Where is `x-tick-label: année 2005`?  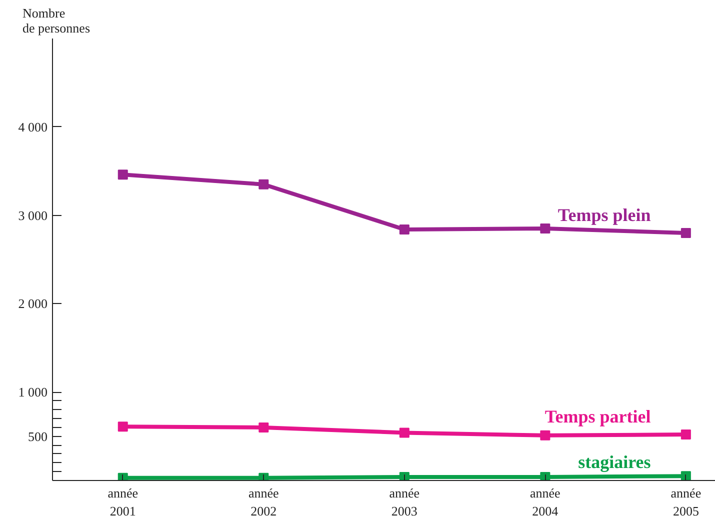
x-tick-label: année 2005 is located at coordinates (686, 502).